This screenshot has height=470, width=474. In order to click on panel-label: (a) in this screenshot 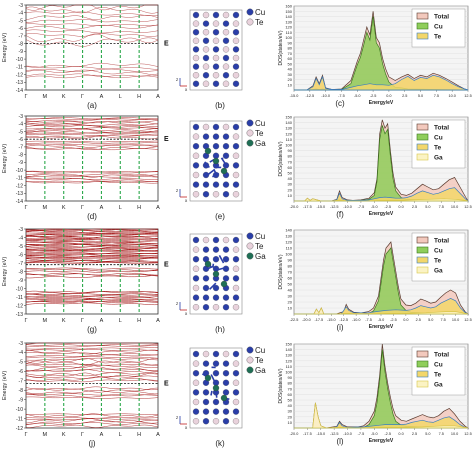, I will do `click(92, 105)`.